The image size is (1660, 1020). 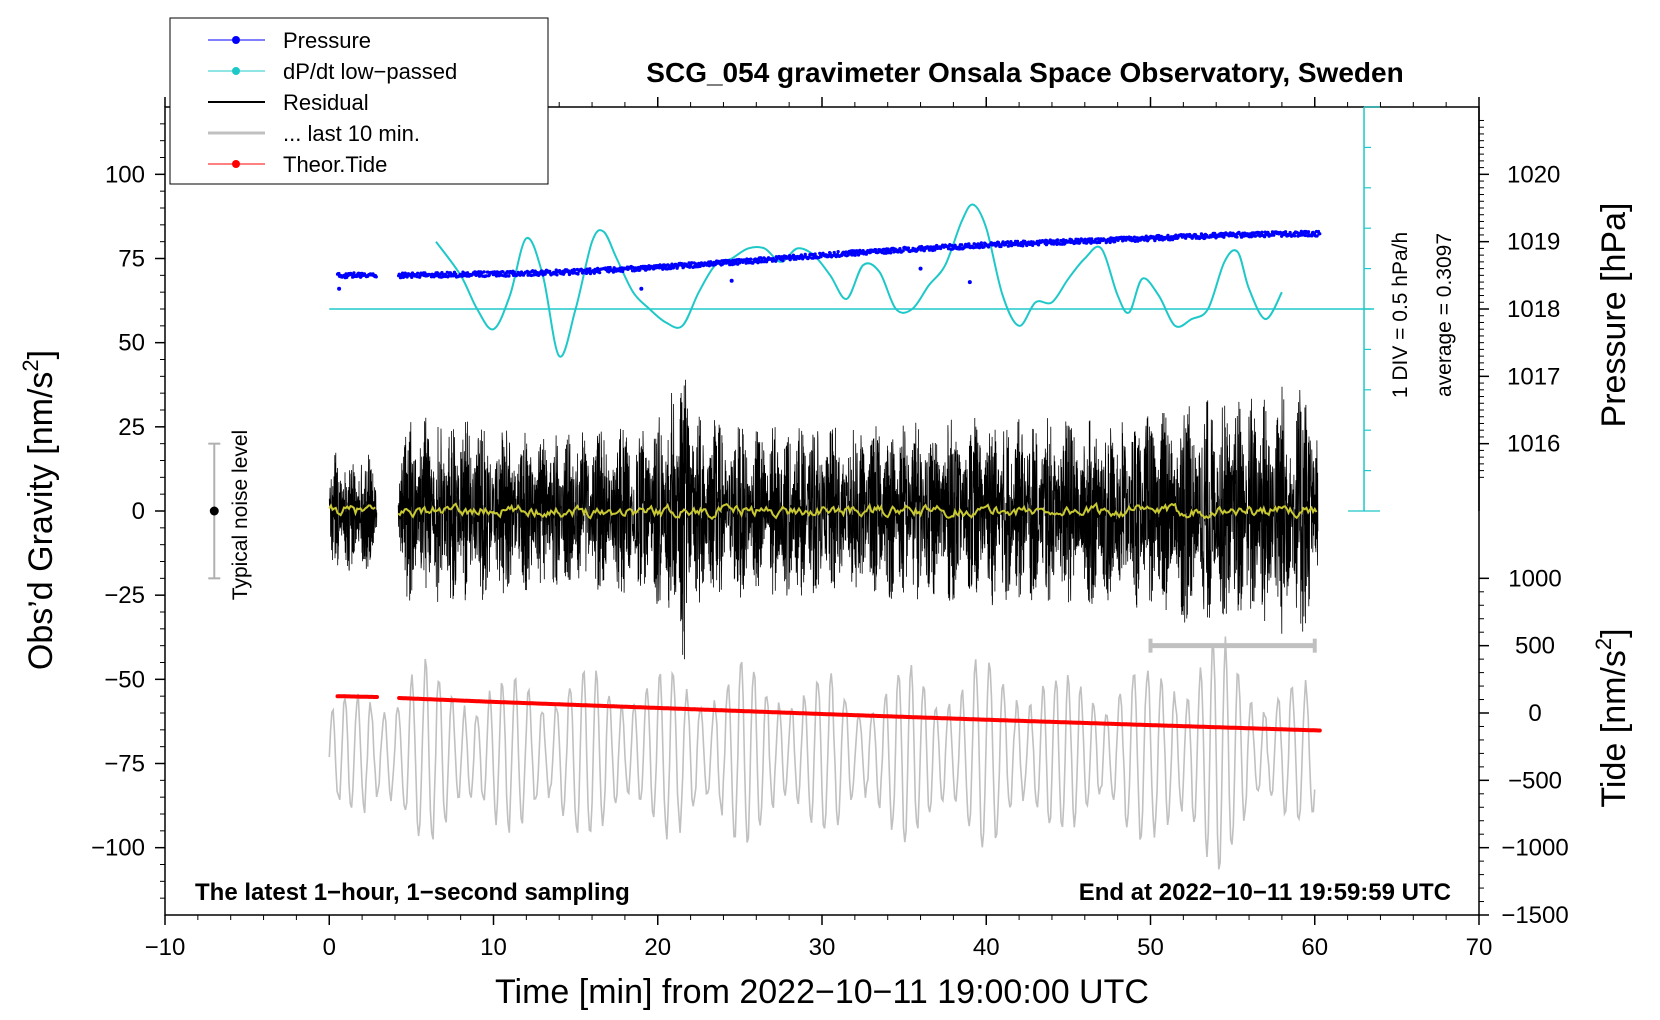 I want to click on left-y-axis-label-main: Obs’d Gravity [nm/s, so click(x=41, y=521).